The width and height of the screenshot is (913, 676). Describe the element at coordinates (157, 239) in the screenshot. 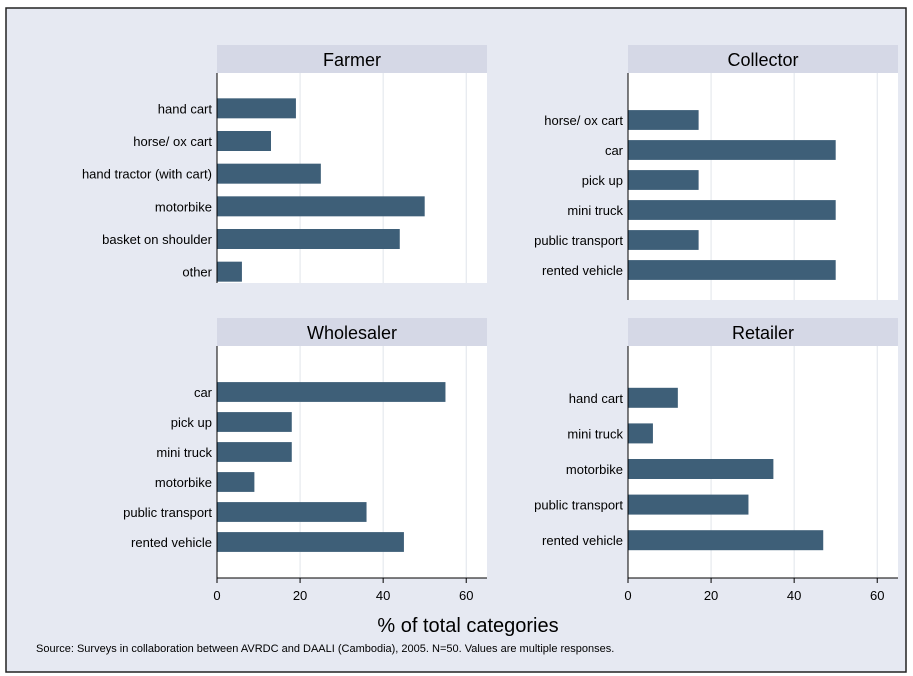

I see `category-label: basket on shoulder` at that location.